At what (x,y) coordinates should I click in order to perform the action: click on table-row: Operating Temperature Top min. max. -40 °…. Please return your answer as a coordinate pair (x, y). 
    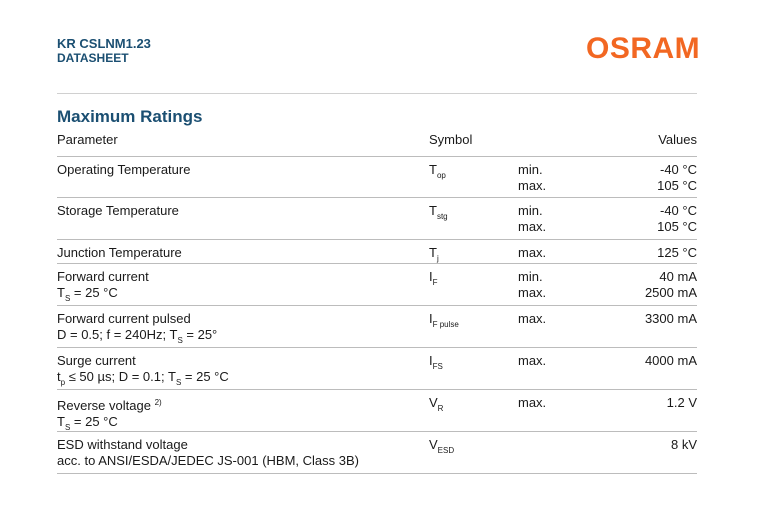
    Looking at the image, I should click on (377, 177).